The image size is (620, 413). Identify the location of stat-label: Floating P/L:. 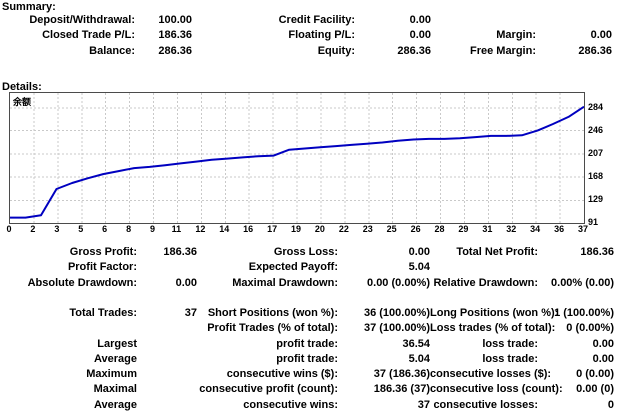
(321, 35).